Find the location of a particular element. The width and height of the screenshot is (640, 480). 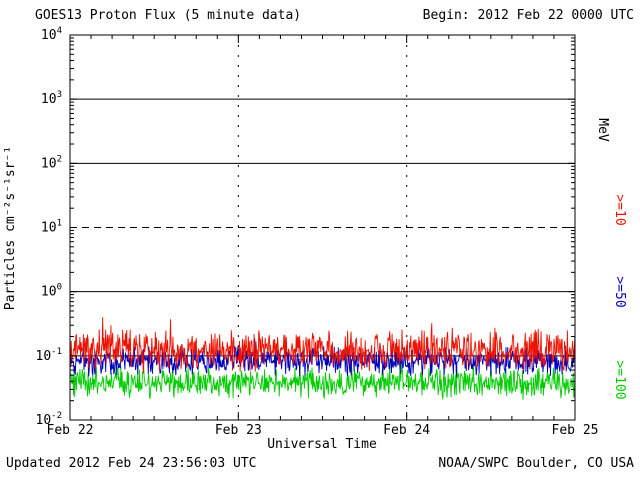

y-tick-label: 10¹ is located at coordinates (51, 227).